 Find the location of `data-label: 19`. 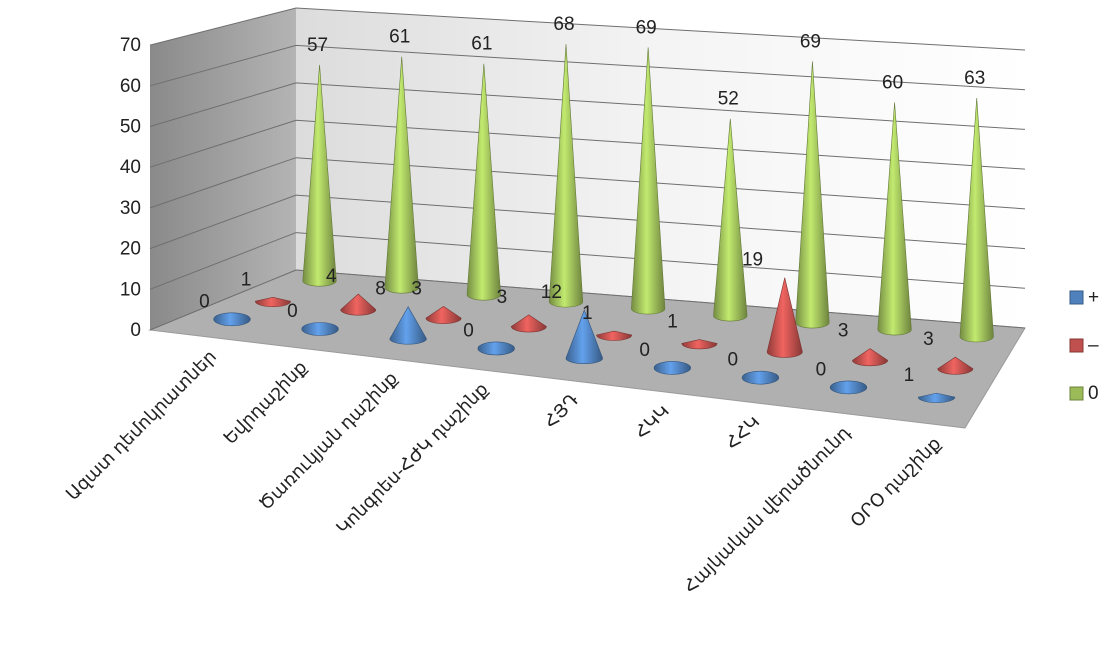

data-label: 19 is located at coordinates (752, 260).